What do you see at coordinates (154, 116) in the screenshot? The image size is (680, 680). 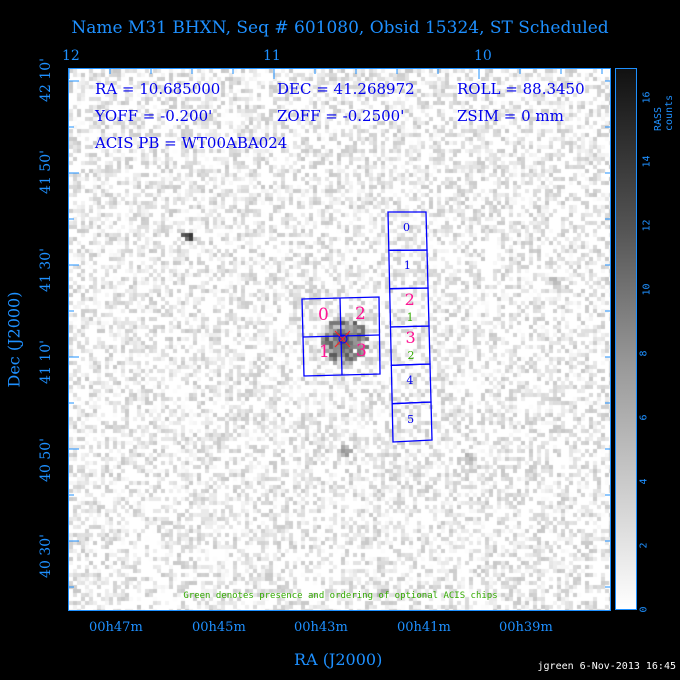 I see `yoff-value: YOFF = -0.200'` at bounding box center [154, 116].